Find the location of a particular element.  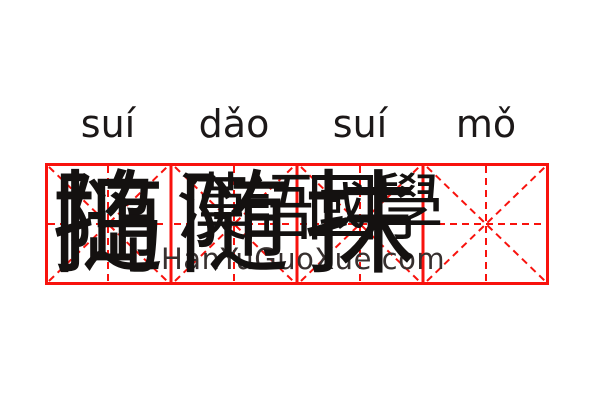

character-cell-4: 抹 is located at coordinates (360, 225).